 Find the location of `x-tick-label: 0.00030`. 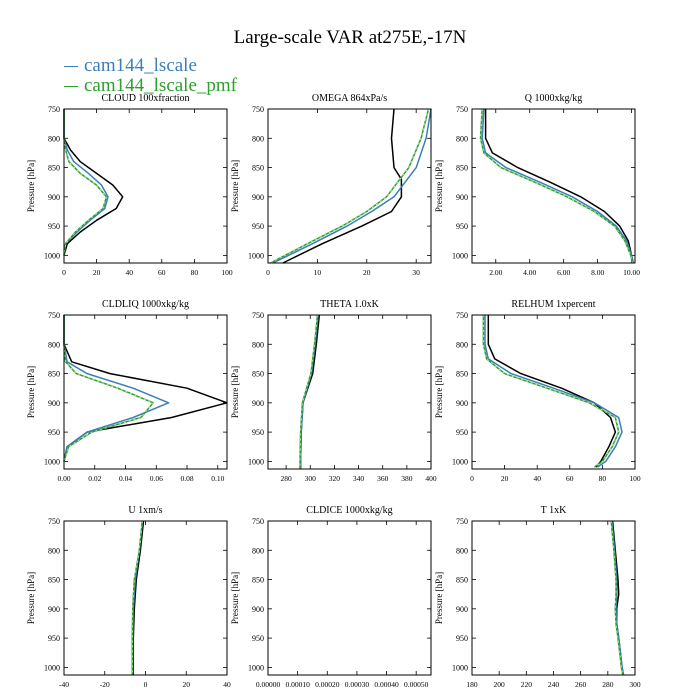

x-tick-label: 0.00030 is located at coordinates (357, 684).